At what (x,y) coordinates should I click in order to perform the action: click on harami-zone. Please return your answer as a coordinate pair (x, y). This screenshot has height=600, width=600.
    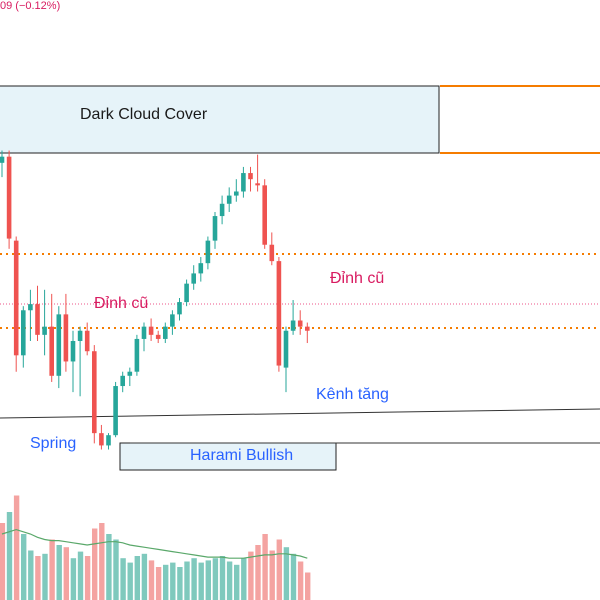
    Looking at the image, I should click on (228, 456).